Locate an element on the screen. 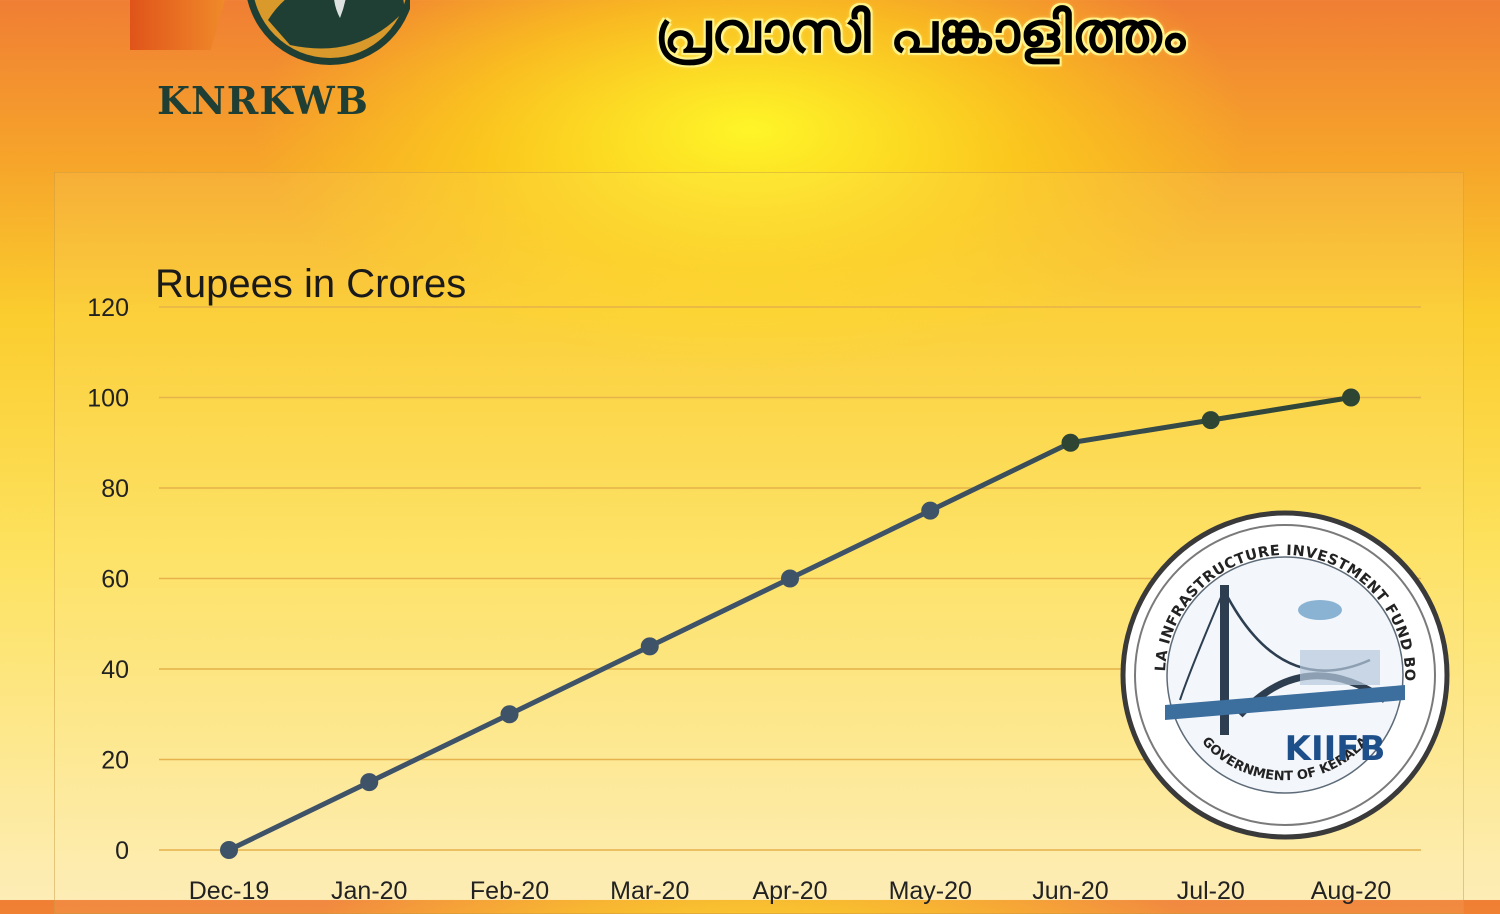 This screenshot has width=1500, height=914. flag-shape-icon is located at coordinates (177, 25).